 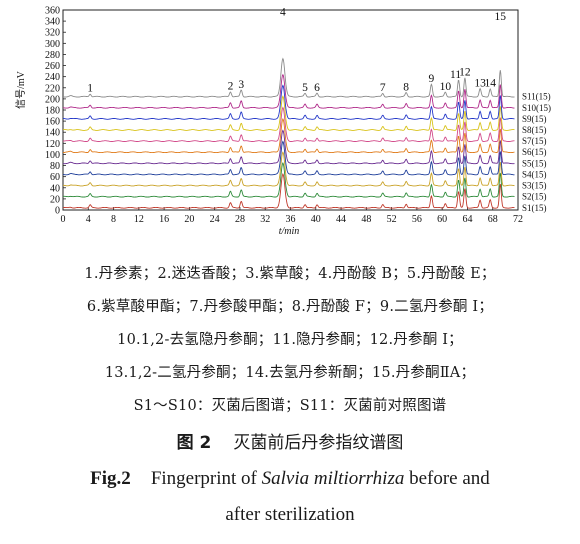 I want to click on x-axis-label: t/min, so click(x=289, y=231).